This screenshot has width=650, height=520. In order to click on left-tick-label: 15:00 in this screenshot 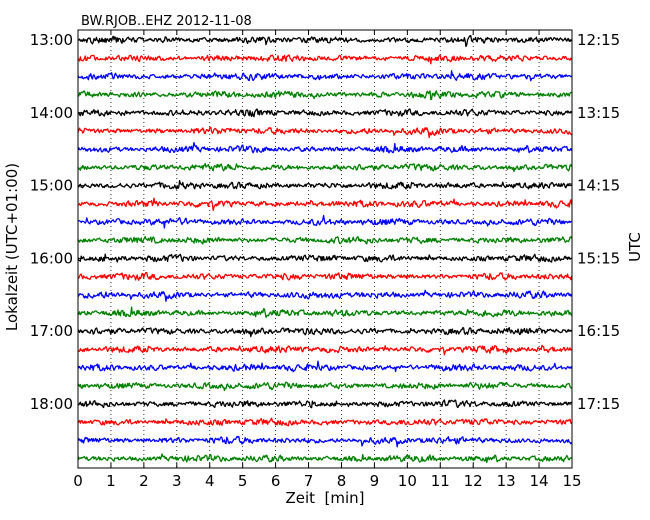, I will do `click(51, 186)`.